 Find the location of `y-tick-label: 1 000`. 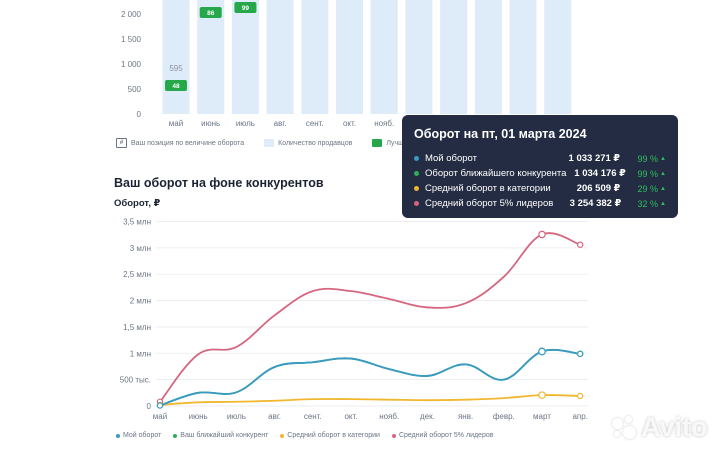

y-tick-label: 1 000 is located at coordinates (131, 64).